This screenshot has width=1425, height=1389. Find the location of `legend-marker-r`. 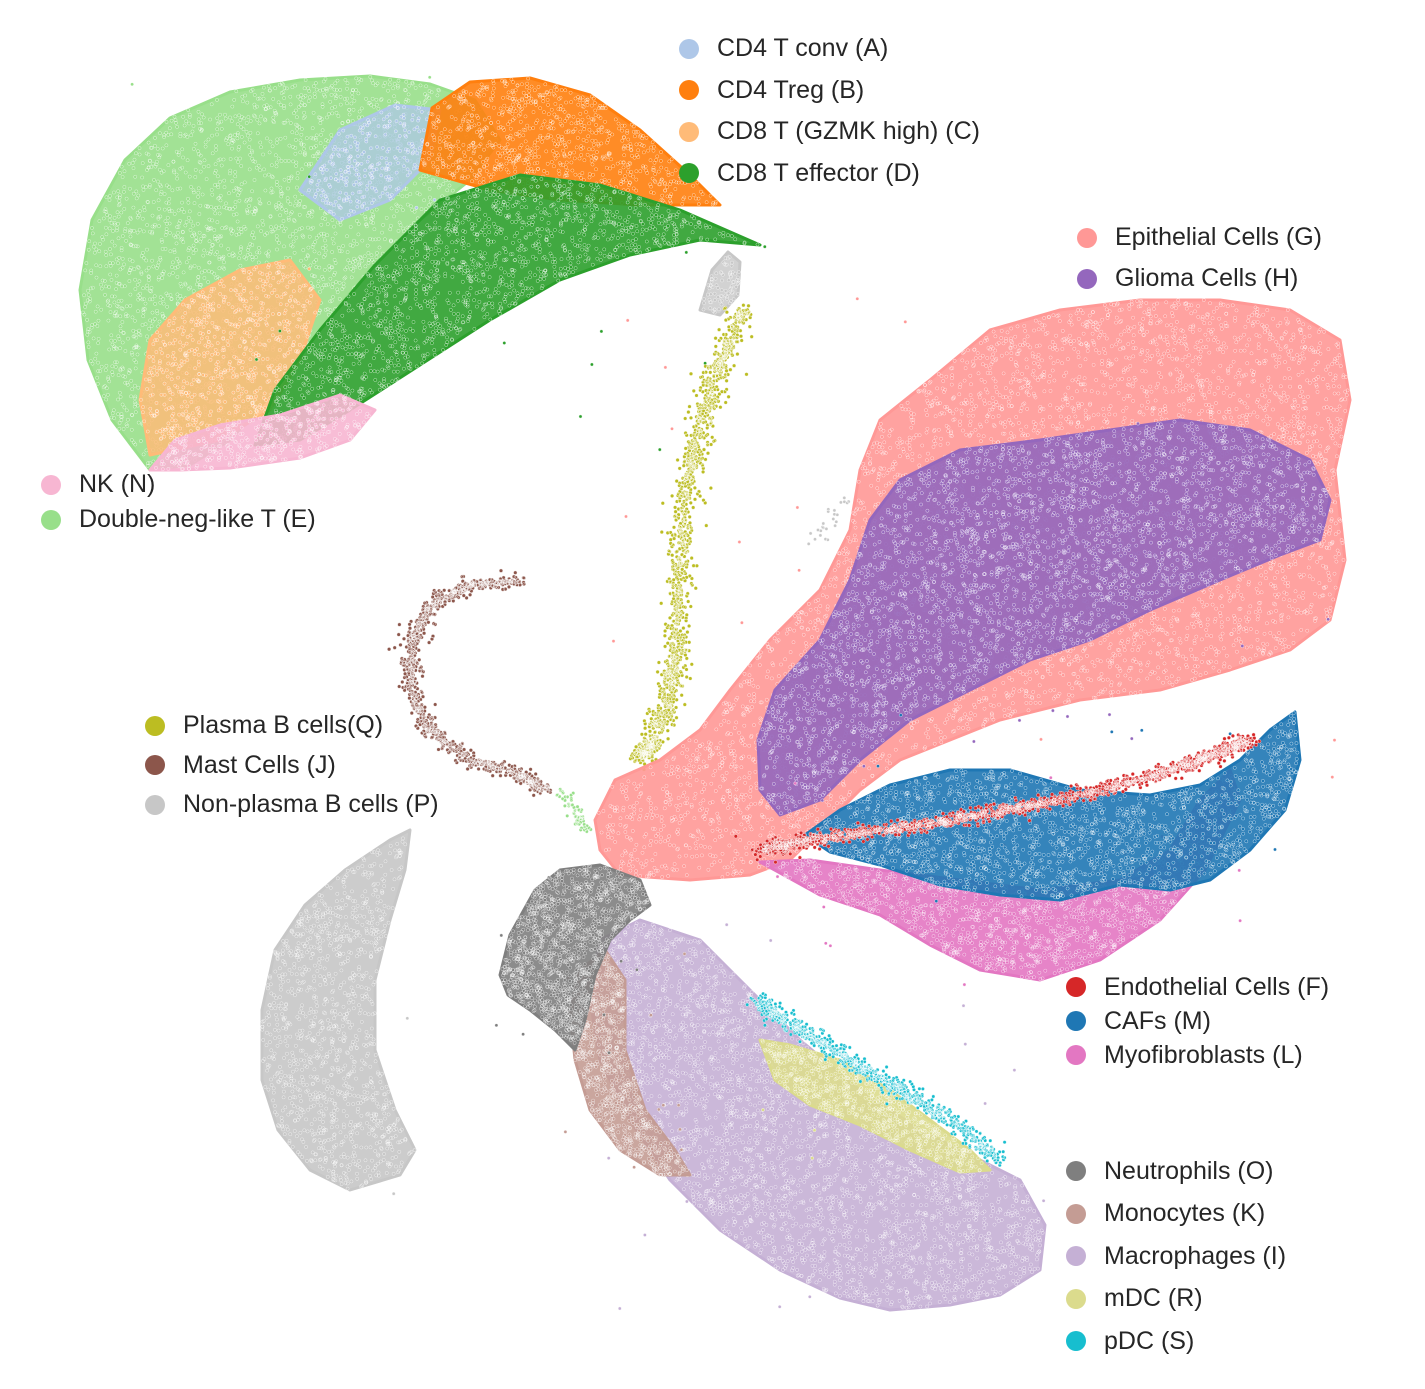

legend-marker-r is located at coordinates (1076, 1299).